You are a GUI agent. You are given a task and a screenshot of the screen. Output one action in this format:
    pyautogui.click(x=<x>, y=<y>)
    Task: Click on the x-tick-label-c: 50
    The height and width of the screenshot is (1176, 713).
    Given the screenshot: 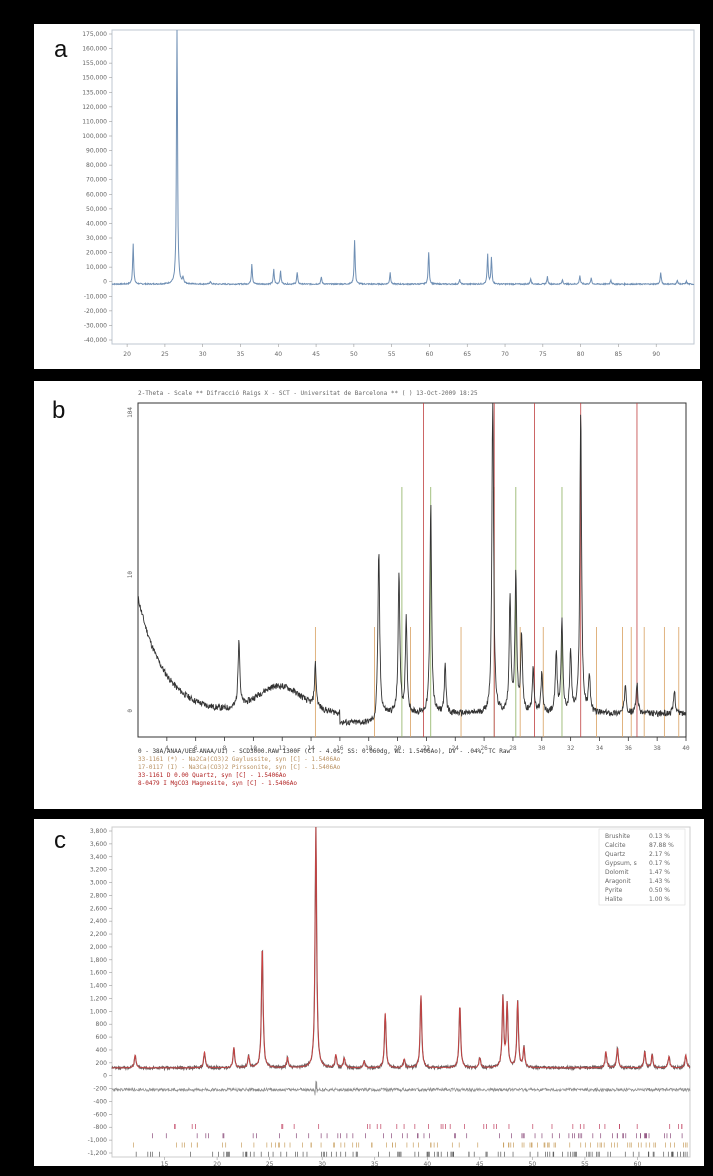 What is the action you would take?
    pyautogui.click(x=533, y=1163)
    